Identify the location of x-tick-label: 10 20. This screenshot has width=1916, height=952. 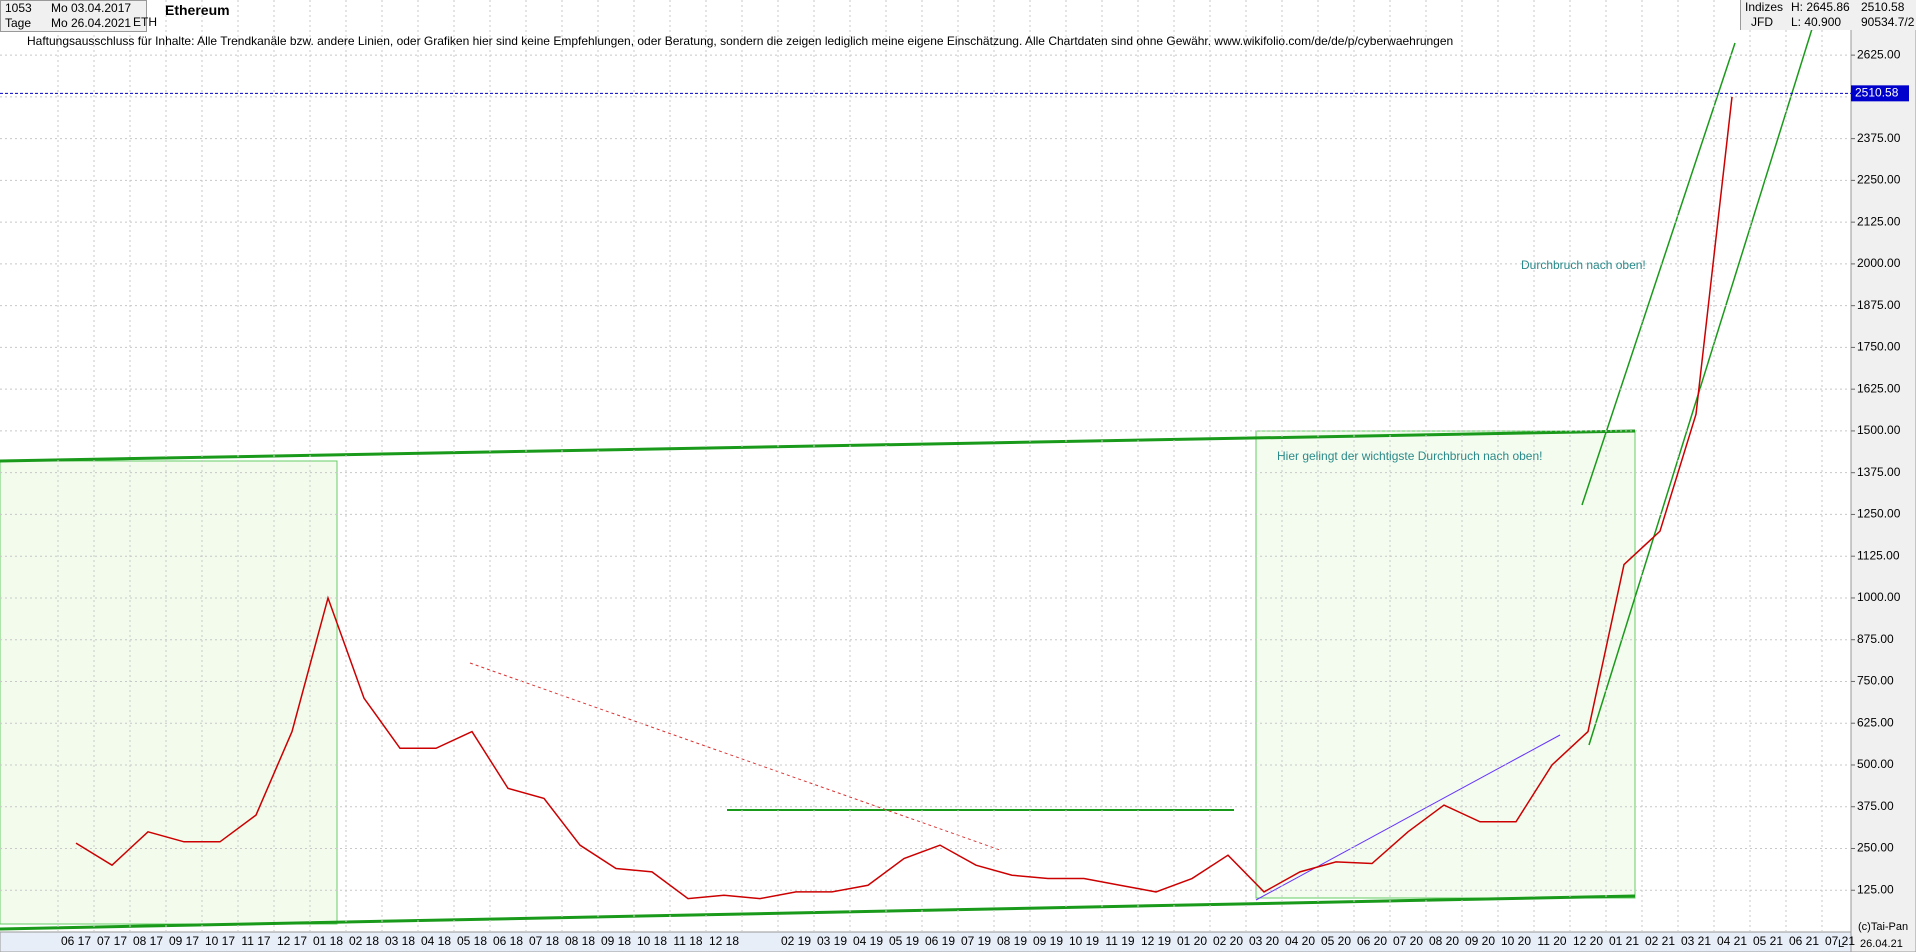
(1516, 941).